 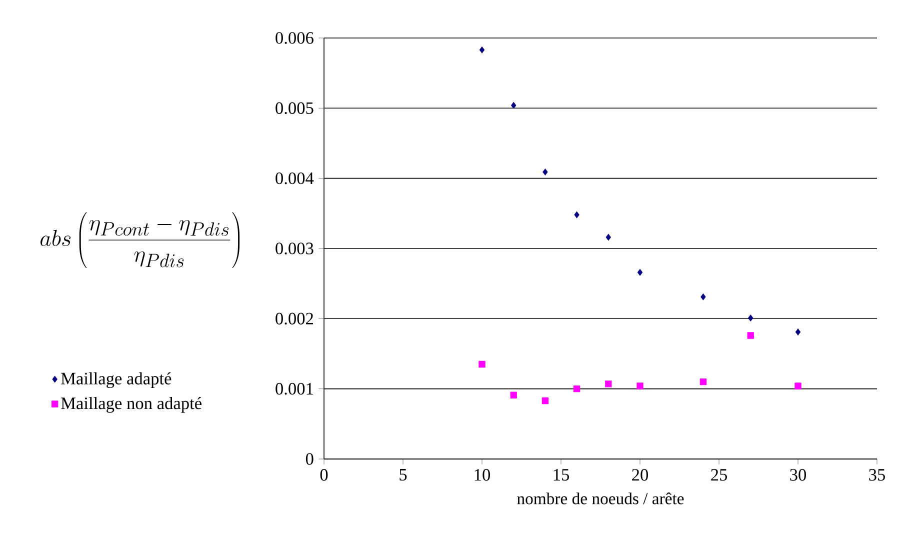 I want to click on x-tick-label: 20, so click(x=640, y=475).